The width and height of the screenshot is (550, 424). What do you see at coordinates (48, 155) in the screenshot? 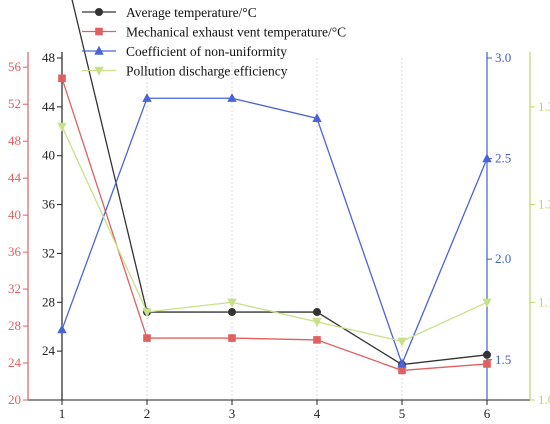
I see `y-tick-label-temp_black: 40` at bounding box center [48, 155].